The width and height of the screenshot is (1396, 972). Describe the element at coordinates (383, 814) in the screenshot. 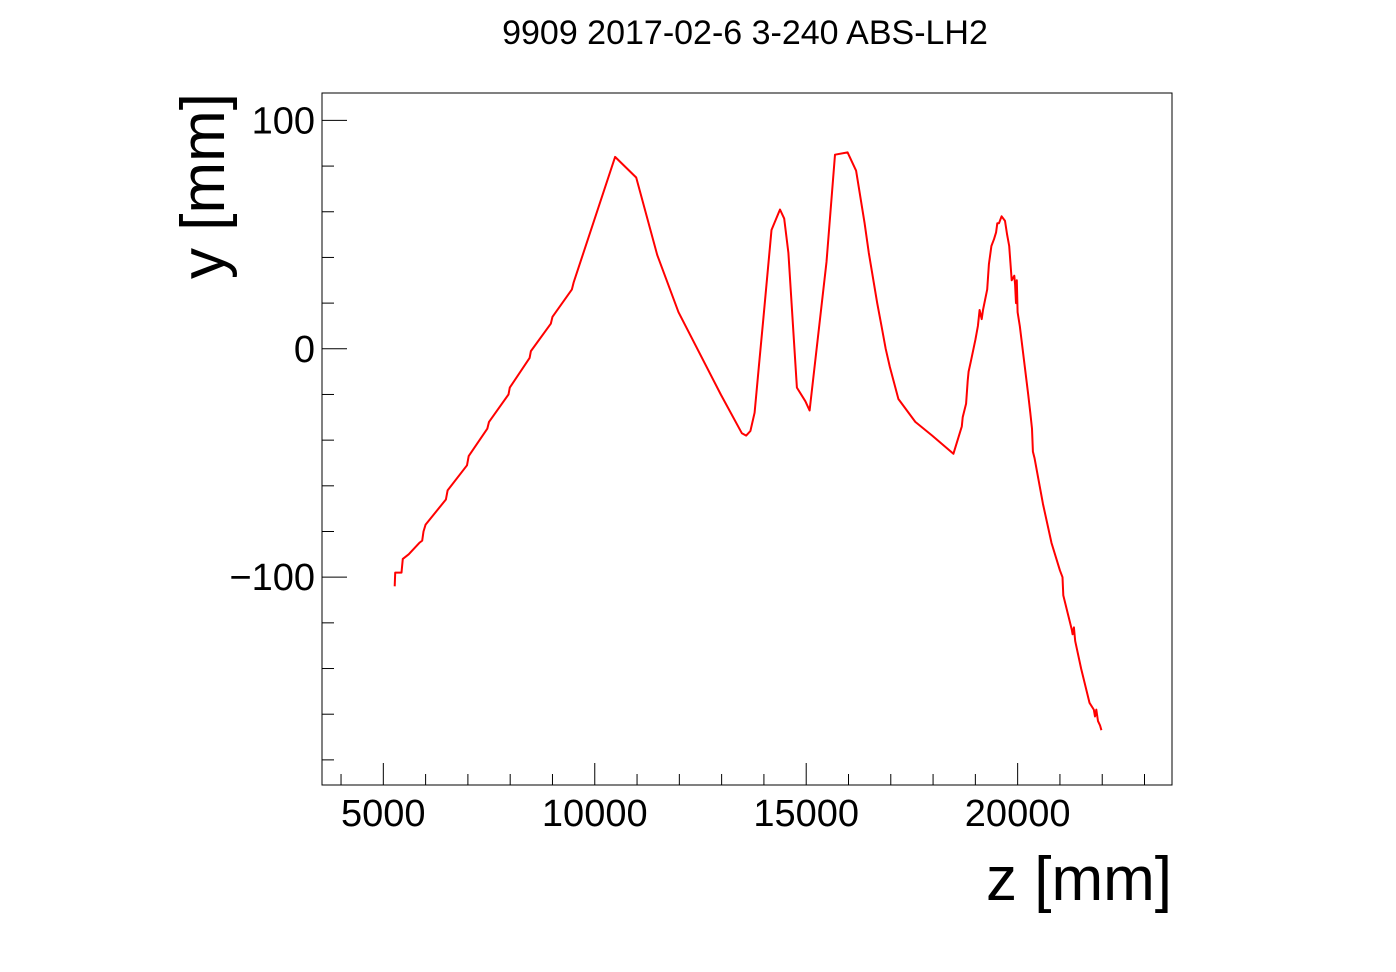

I see `x-tick-label: 5000` at that location.